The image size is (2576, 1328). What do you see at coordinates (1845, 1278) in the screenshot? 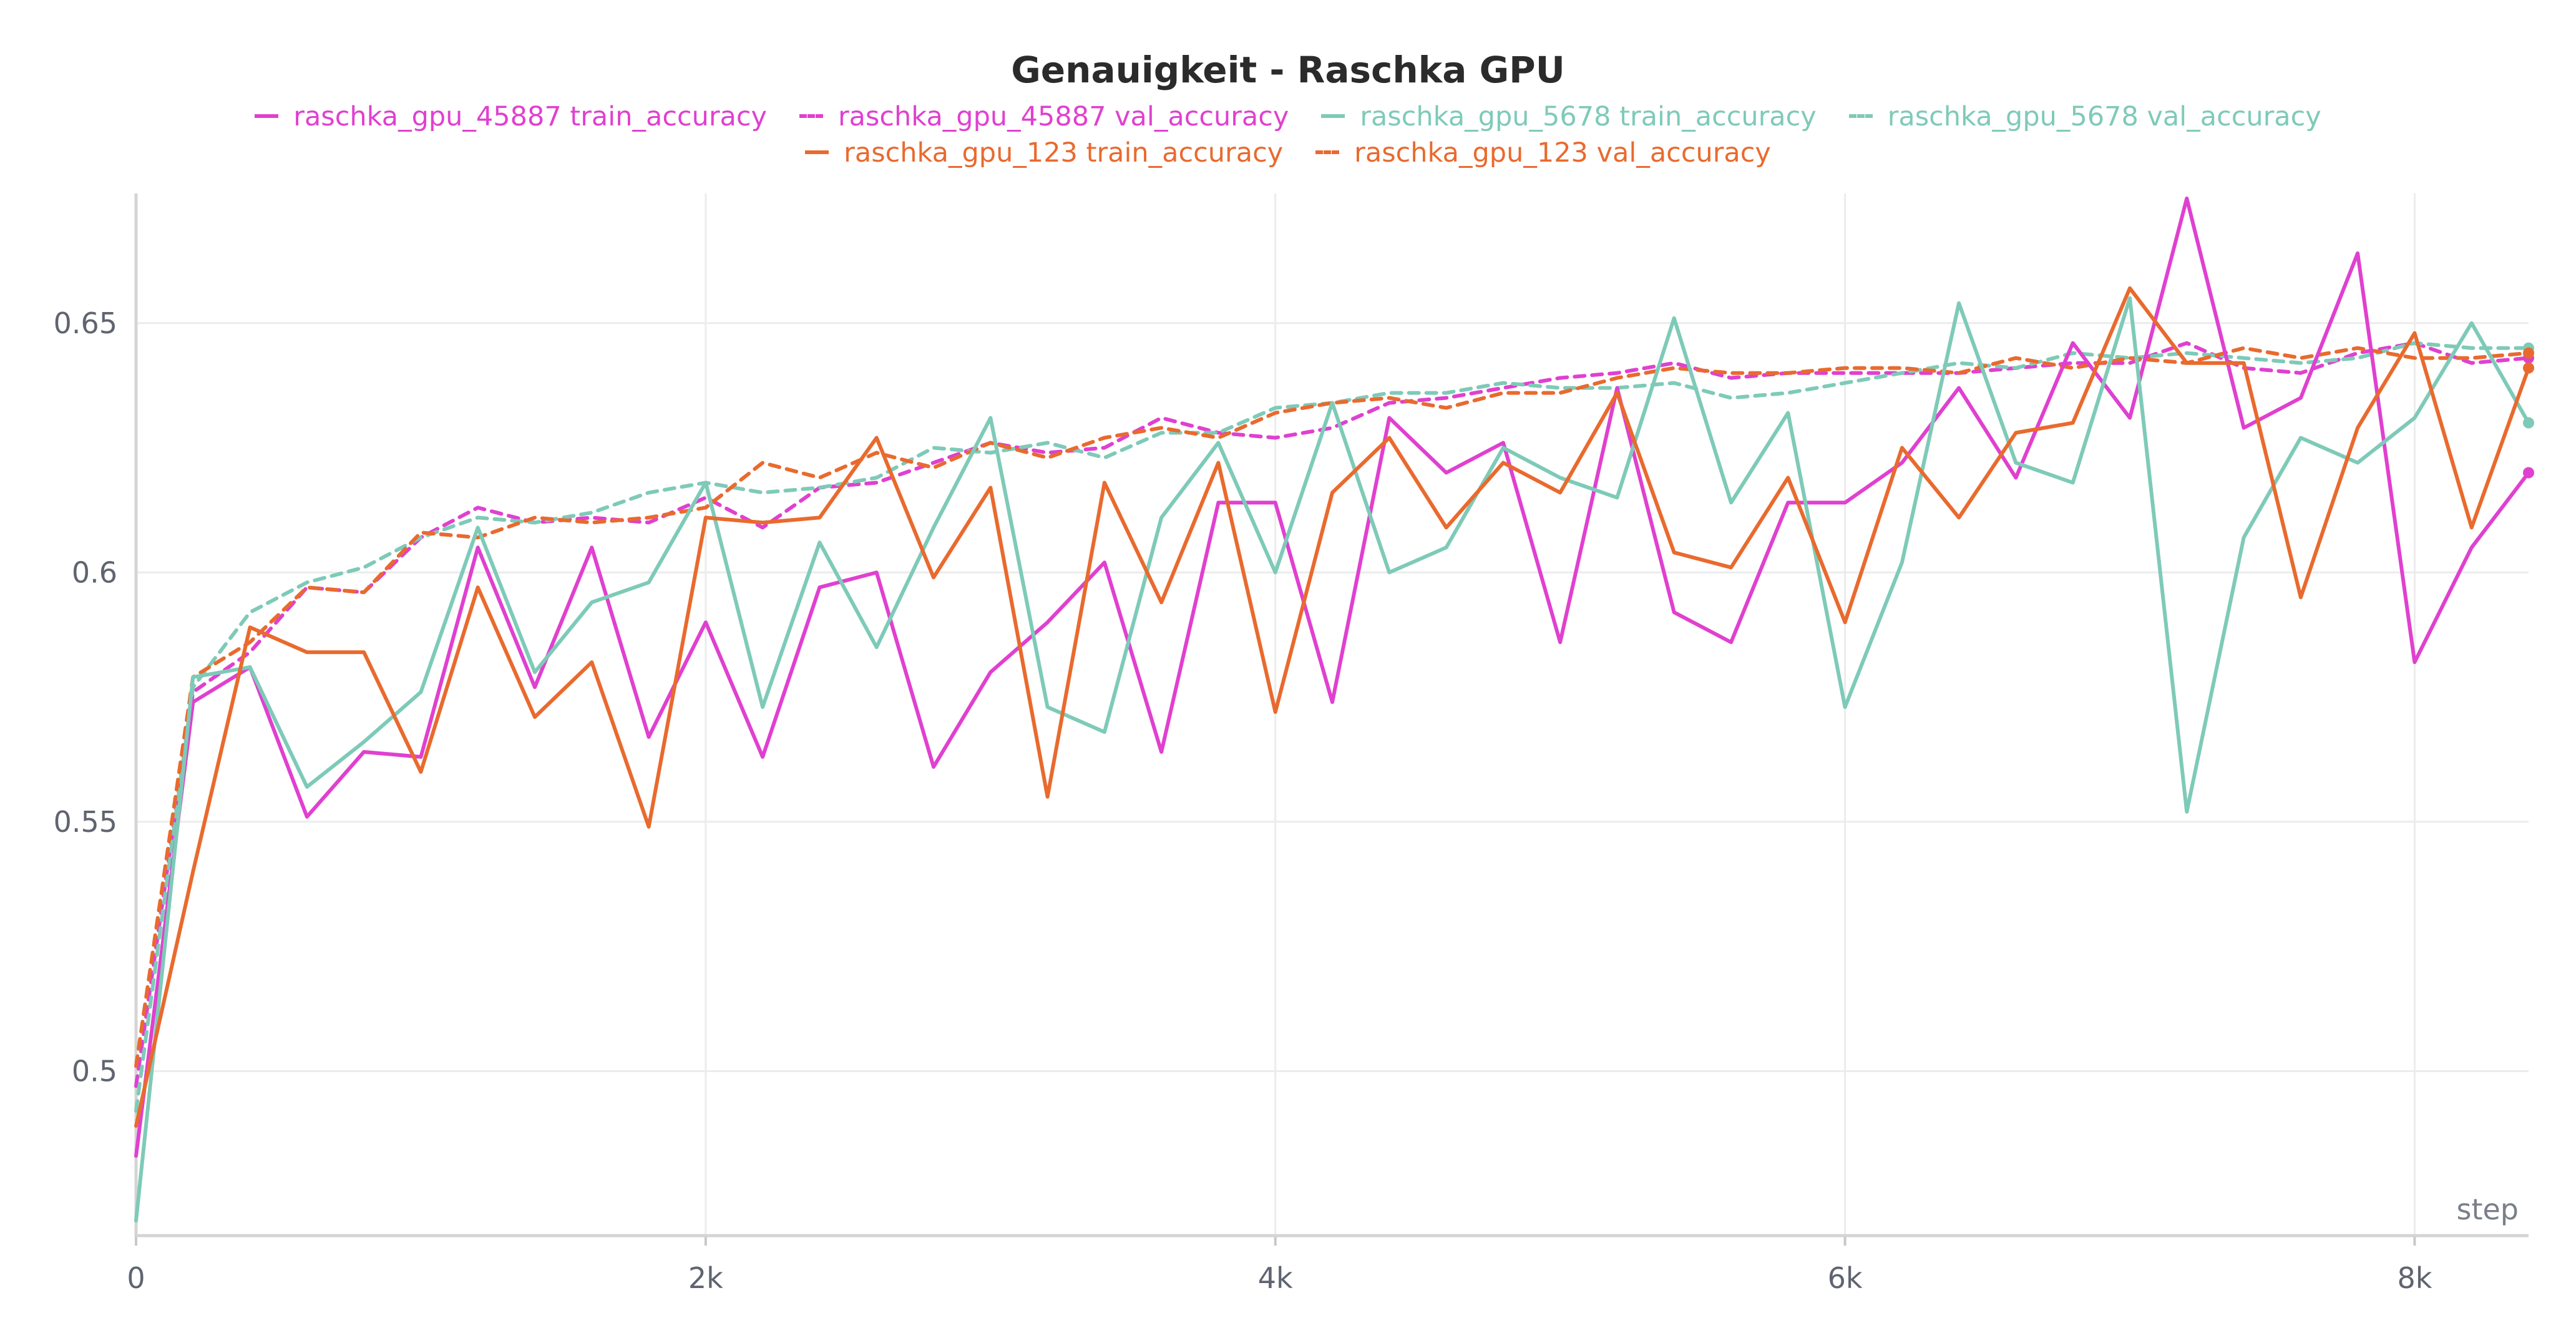
I see `x-tick-label: 6k` at bounding box center [1845, 1278].